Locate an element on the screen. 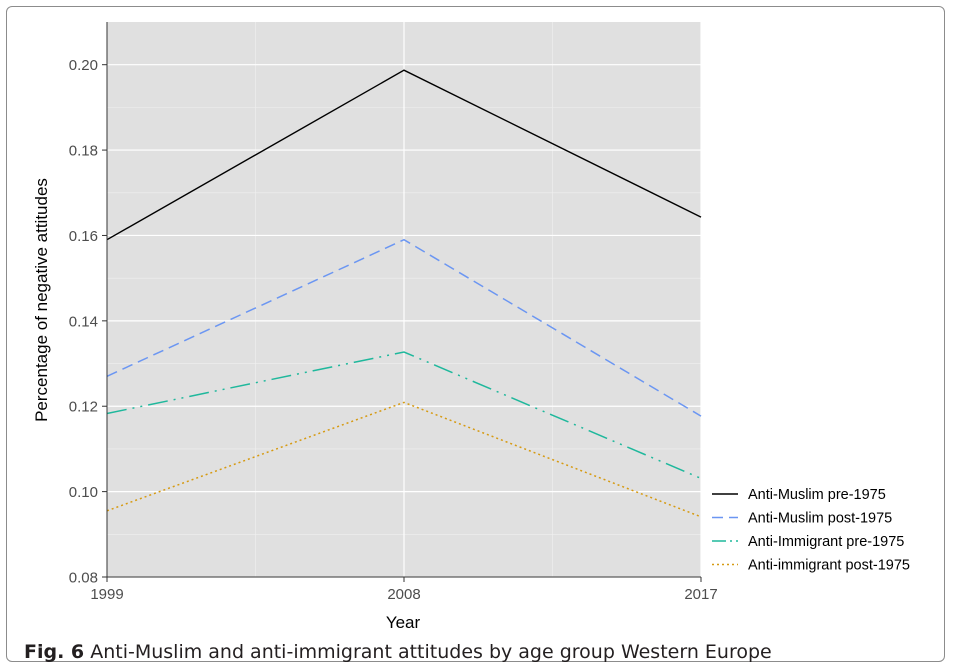 The image size is (953, 671). y-tick-label: 0.20 is located at coordinates (83, 65).